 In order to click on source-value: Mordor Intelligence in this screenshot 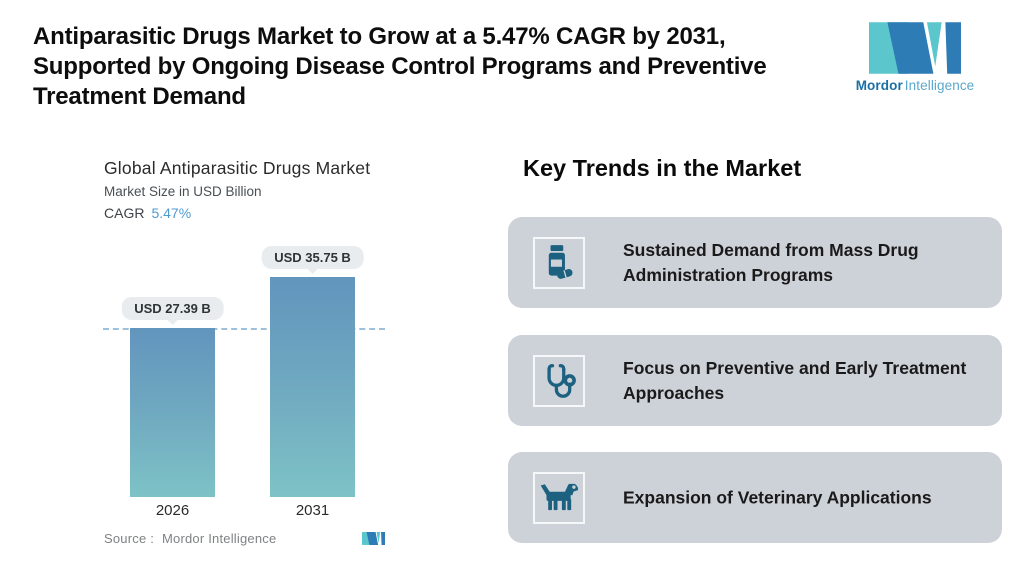, I will do `click(219, 538)`.